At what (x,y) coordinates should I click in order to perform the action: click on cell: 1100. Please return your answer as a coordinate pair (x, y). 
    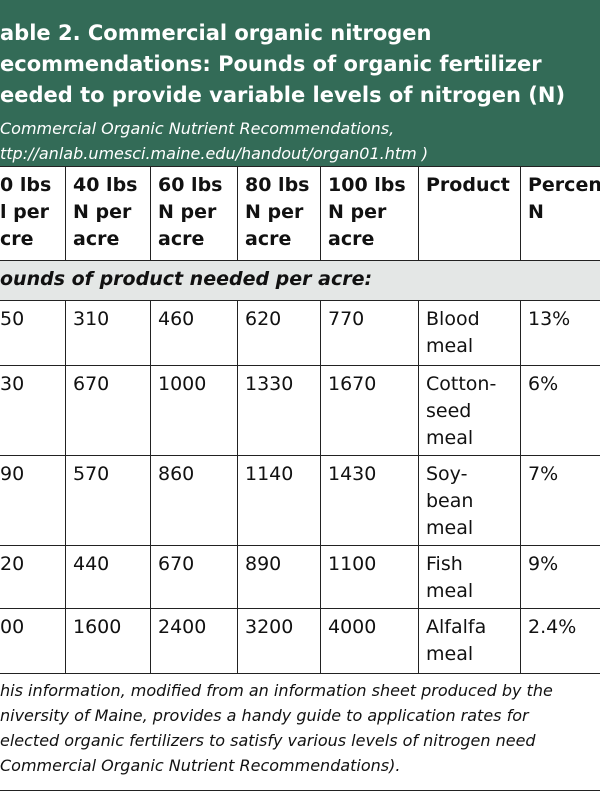
    Looking at the image, I should click on (352, 564).